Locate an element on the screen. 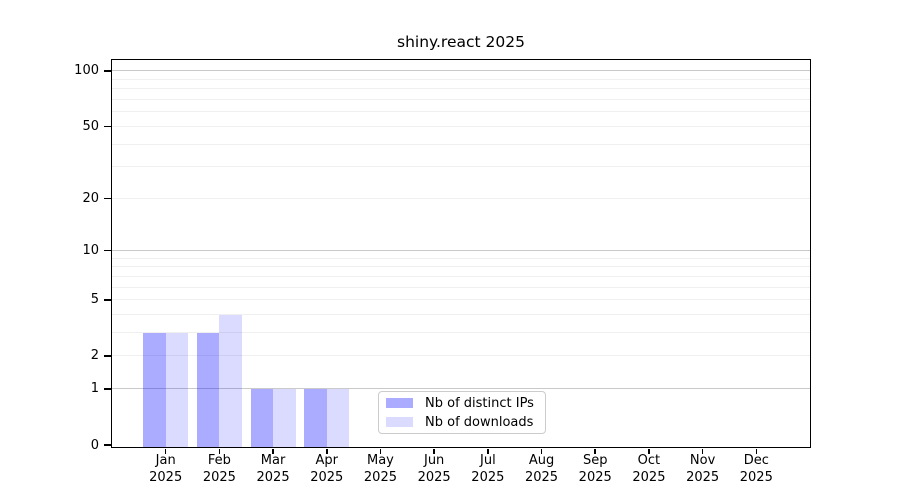  legend-label-downloads: Nb of downloads is located at coordinates (479, 422).